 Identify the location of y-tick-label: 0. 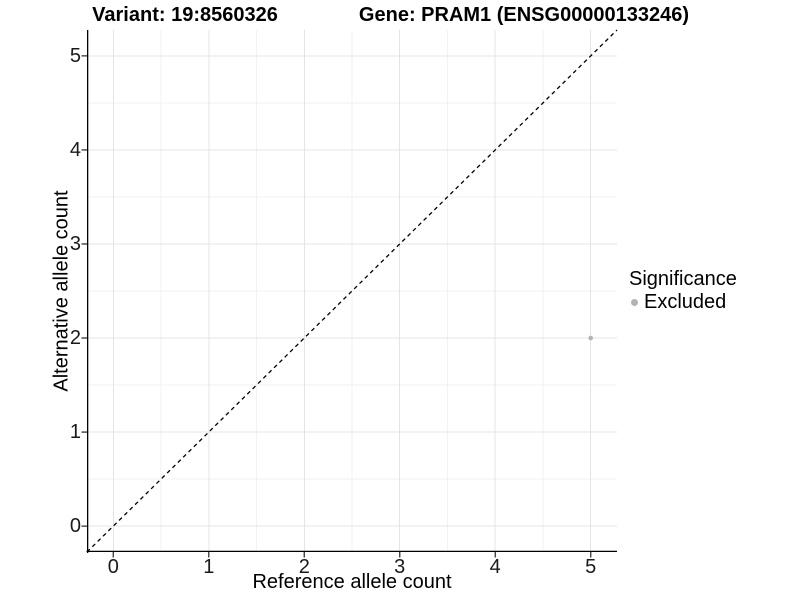
(75, 526).